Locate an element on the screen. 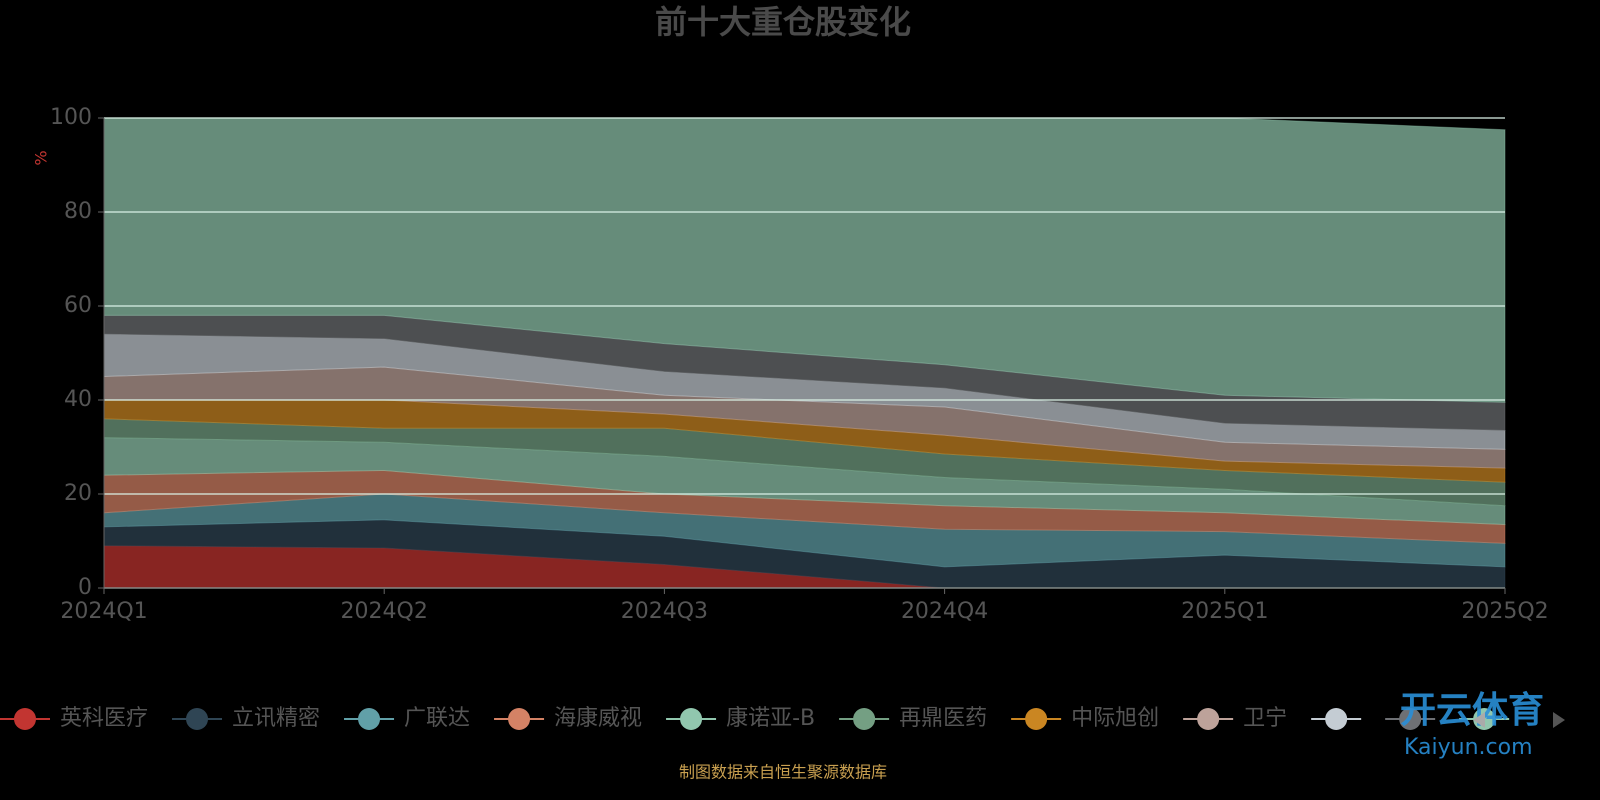 The height and width of the screenshot is (800, 1600). y-tick-label: 0 is located at coordinates (85, 587).